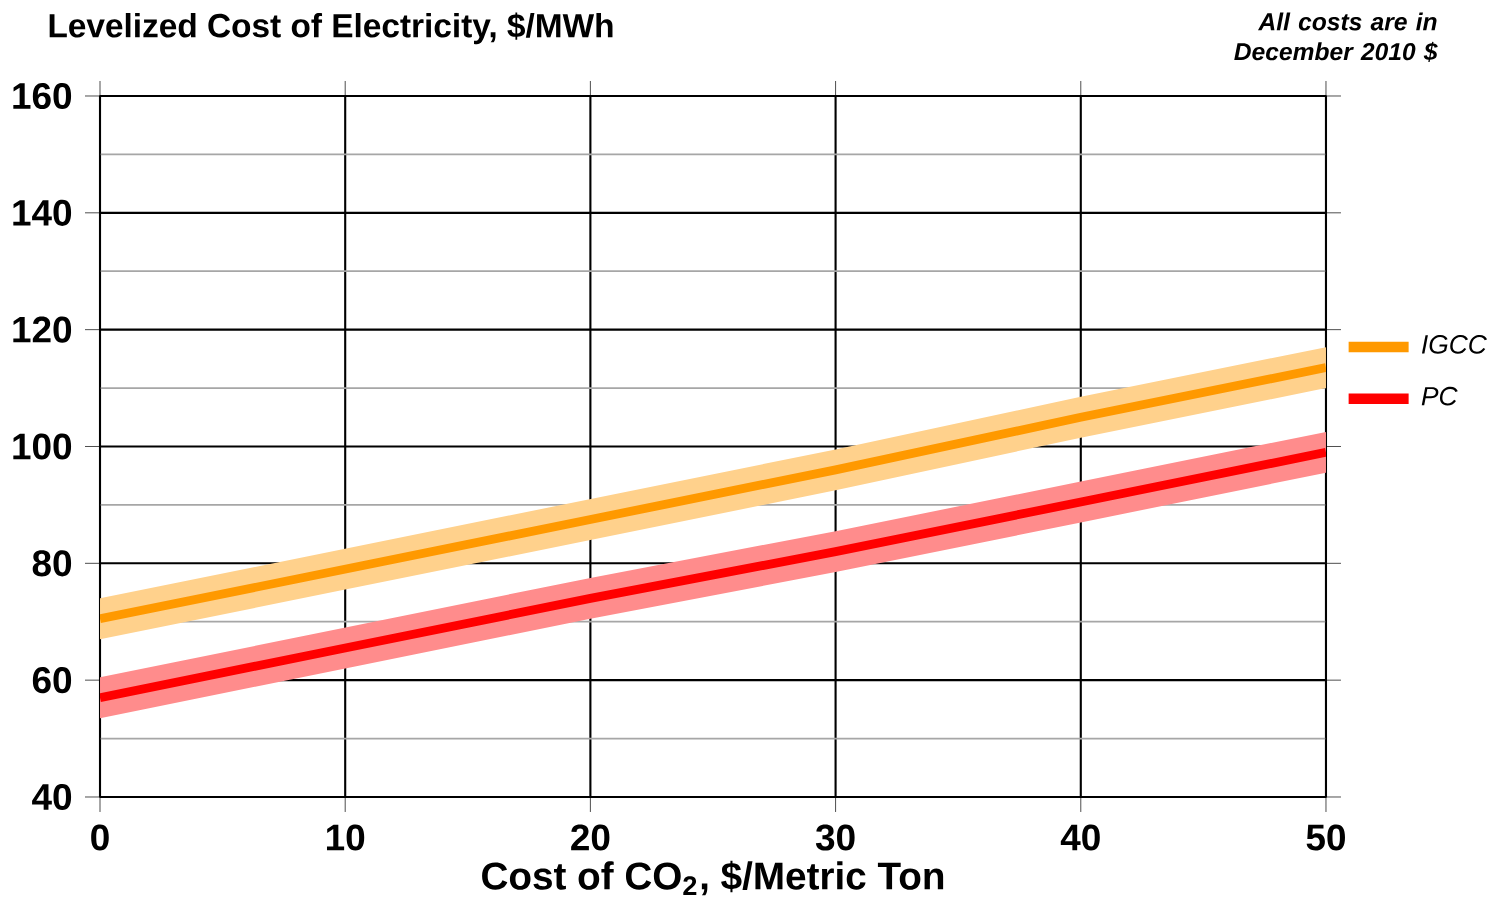 This screenshot has width=1503, height=918. What do you see at coordinates (42, 212) in the screenshot?
I see `y-tick-label: 140` at bounding box center [42, 212].